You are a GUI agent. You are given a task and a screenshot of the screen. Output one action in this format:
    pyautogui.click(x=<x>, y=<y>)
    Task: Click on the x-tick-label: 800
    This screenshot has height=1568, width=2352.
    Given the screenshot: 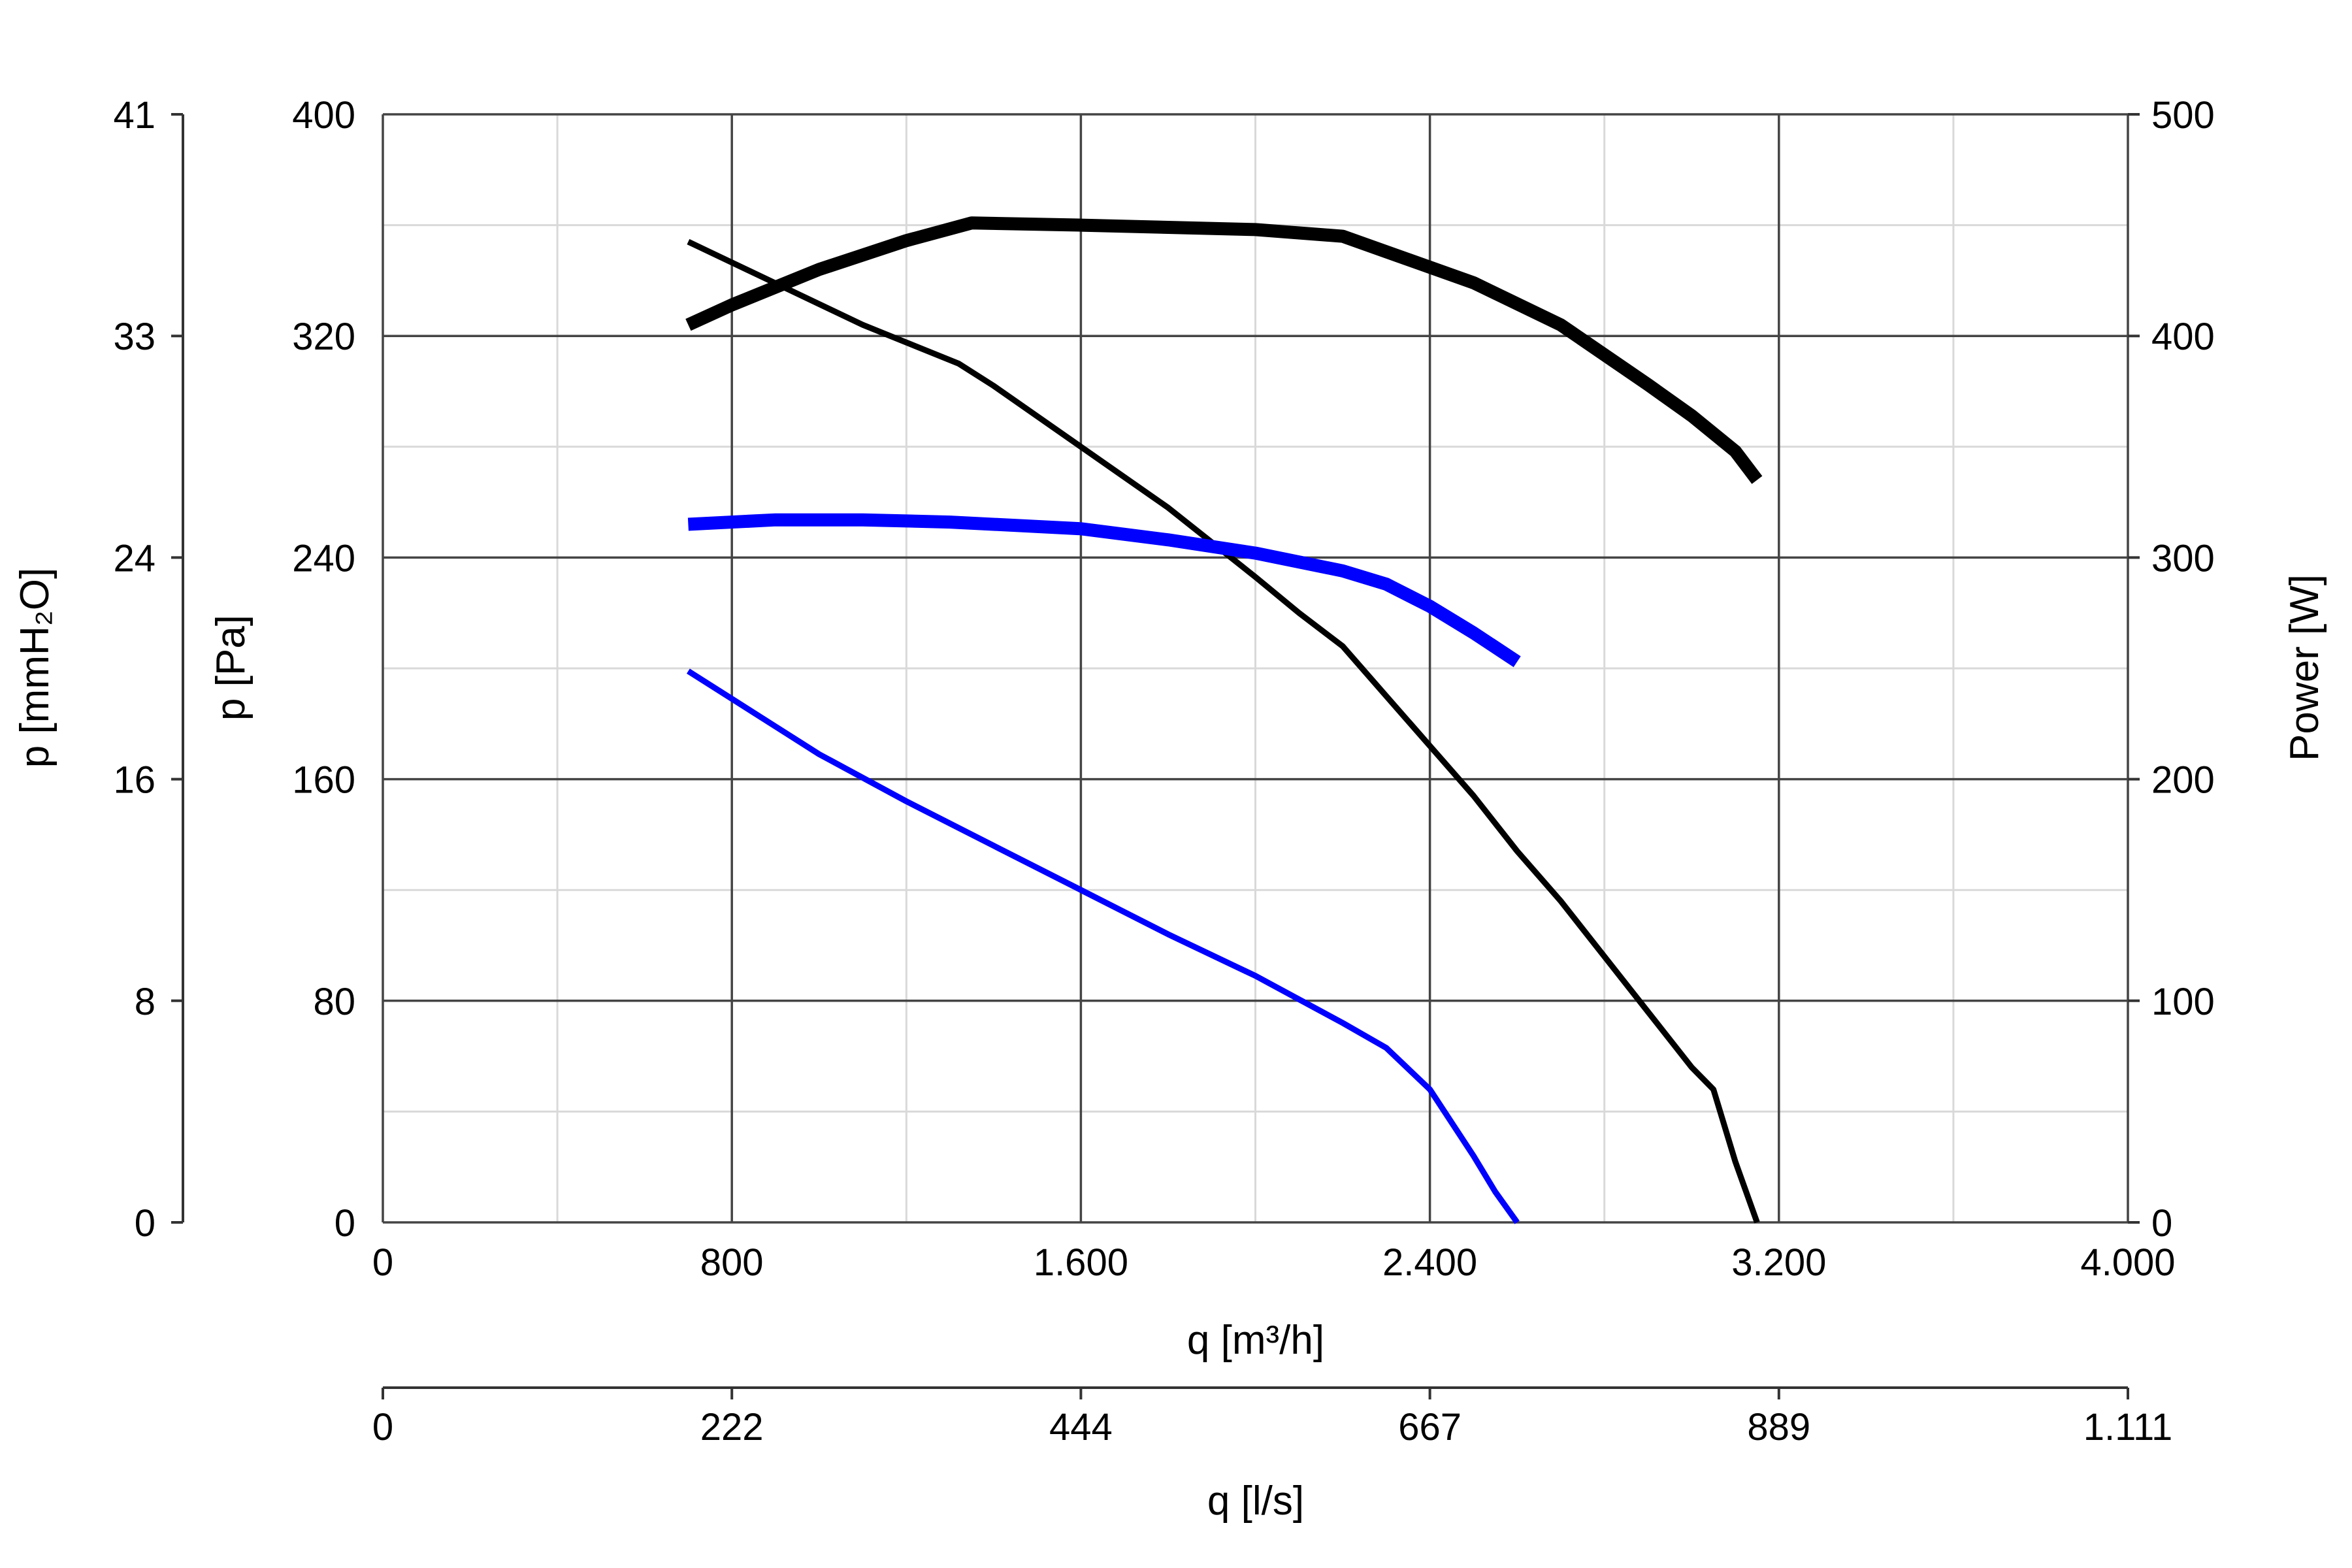 What is the action you would take?
    pyautogui.click(x=732, y=1262)
    